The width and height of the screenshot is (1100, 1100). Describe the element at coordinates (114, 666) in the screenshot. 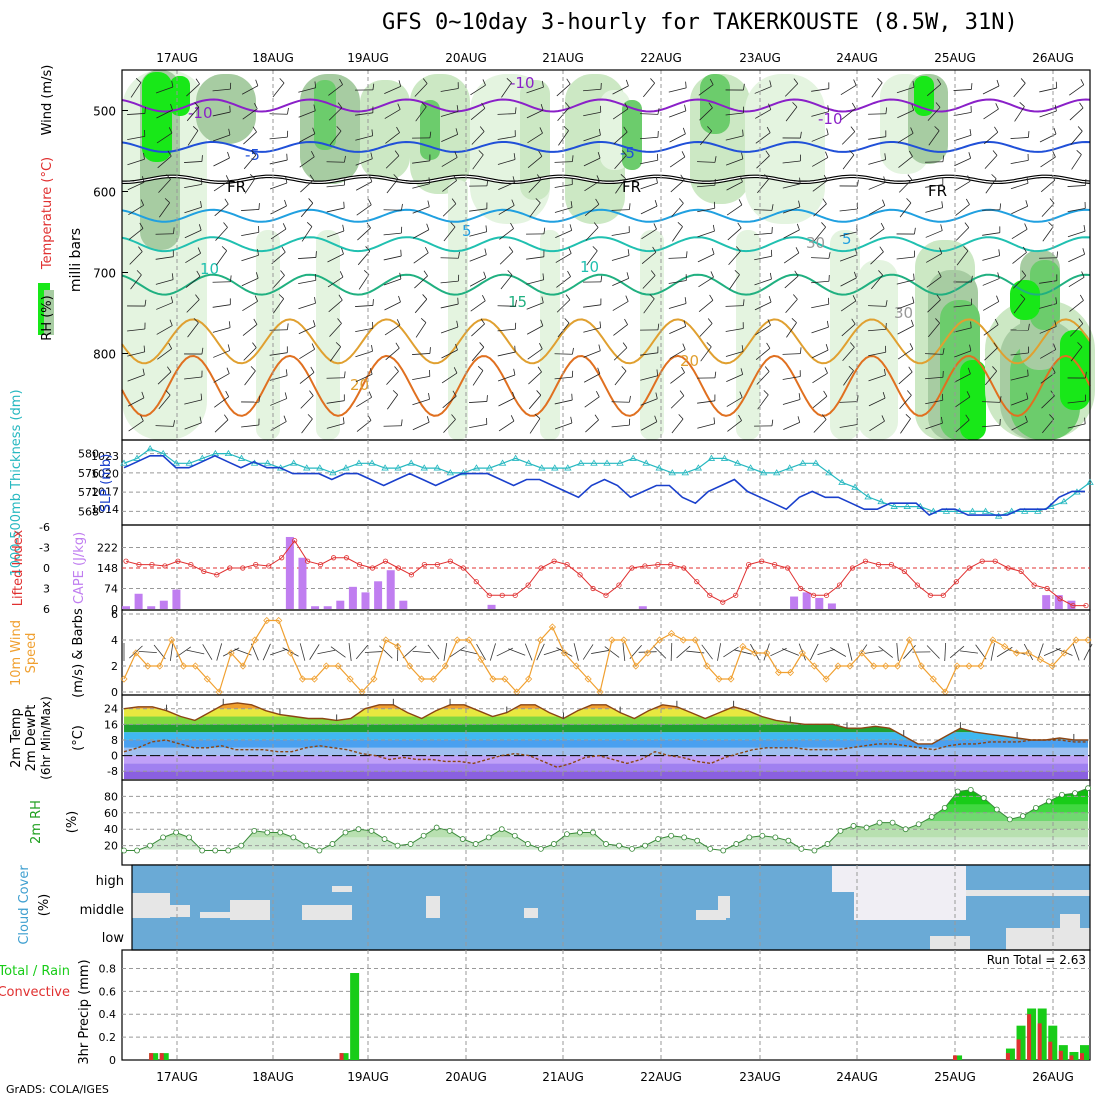

I see `wind-tick-2: 2` at that location.